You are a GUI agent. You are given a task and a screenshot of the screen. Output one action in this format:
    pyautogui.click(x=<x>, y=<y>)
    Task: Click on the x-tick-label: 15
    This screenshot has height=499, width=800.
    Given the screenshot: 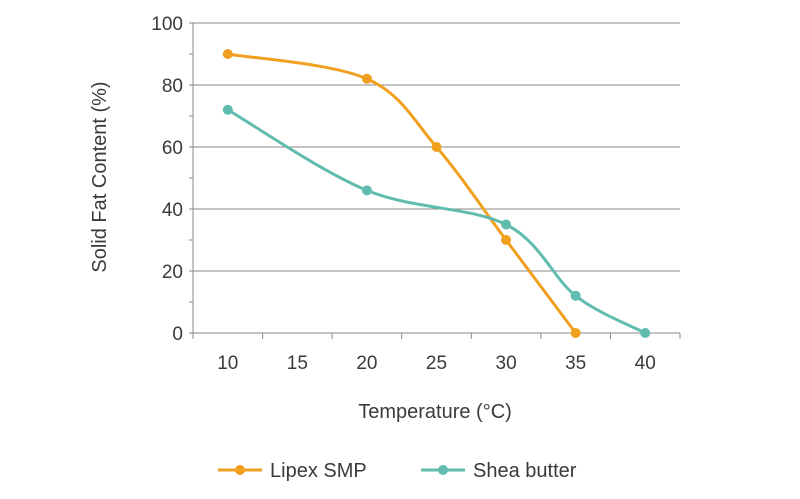 What is the action you would take?
    pyautogui.click(x=297, y=363)
    